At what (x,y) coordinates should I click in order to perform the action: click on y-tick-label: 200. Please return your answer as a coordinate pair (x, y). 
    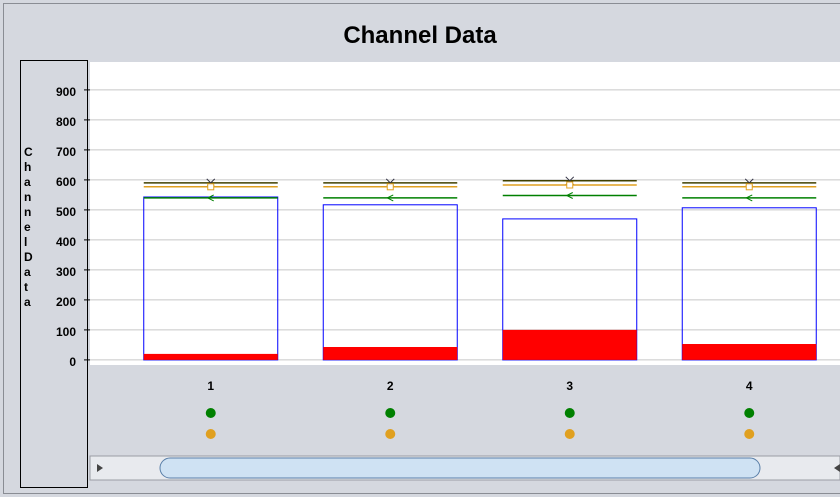
    Looking at the image, I should click on (66, 302).